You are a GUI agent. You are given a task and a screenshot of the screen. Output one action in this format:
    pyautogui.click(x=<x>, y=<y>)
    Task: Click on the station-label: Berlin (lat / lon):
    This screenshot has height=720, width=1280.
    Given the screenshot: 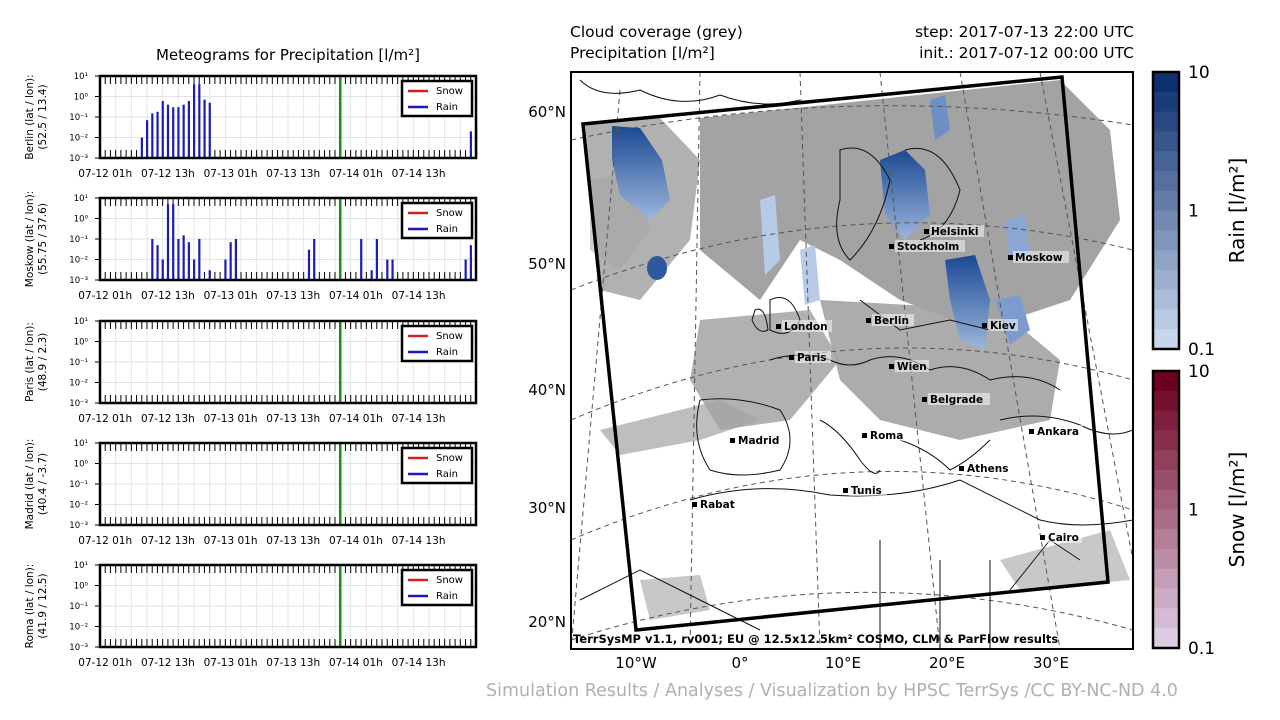 What is the action you would take?
    pyautogui.click(x=30, y=116)
    